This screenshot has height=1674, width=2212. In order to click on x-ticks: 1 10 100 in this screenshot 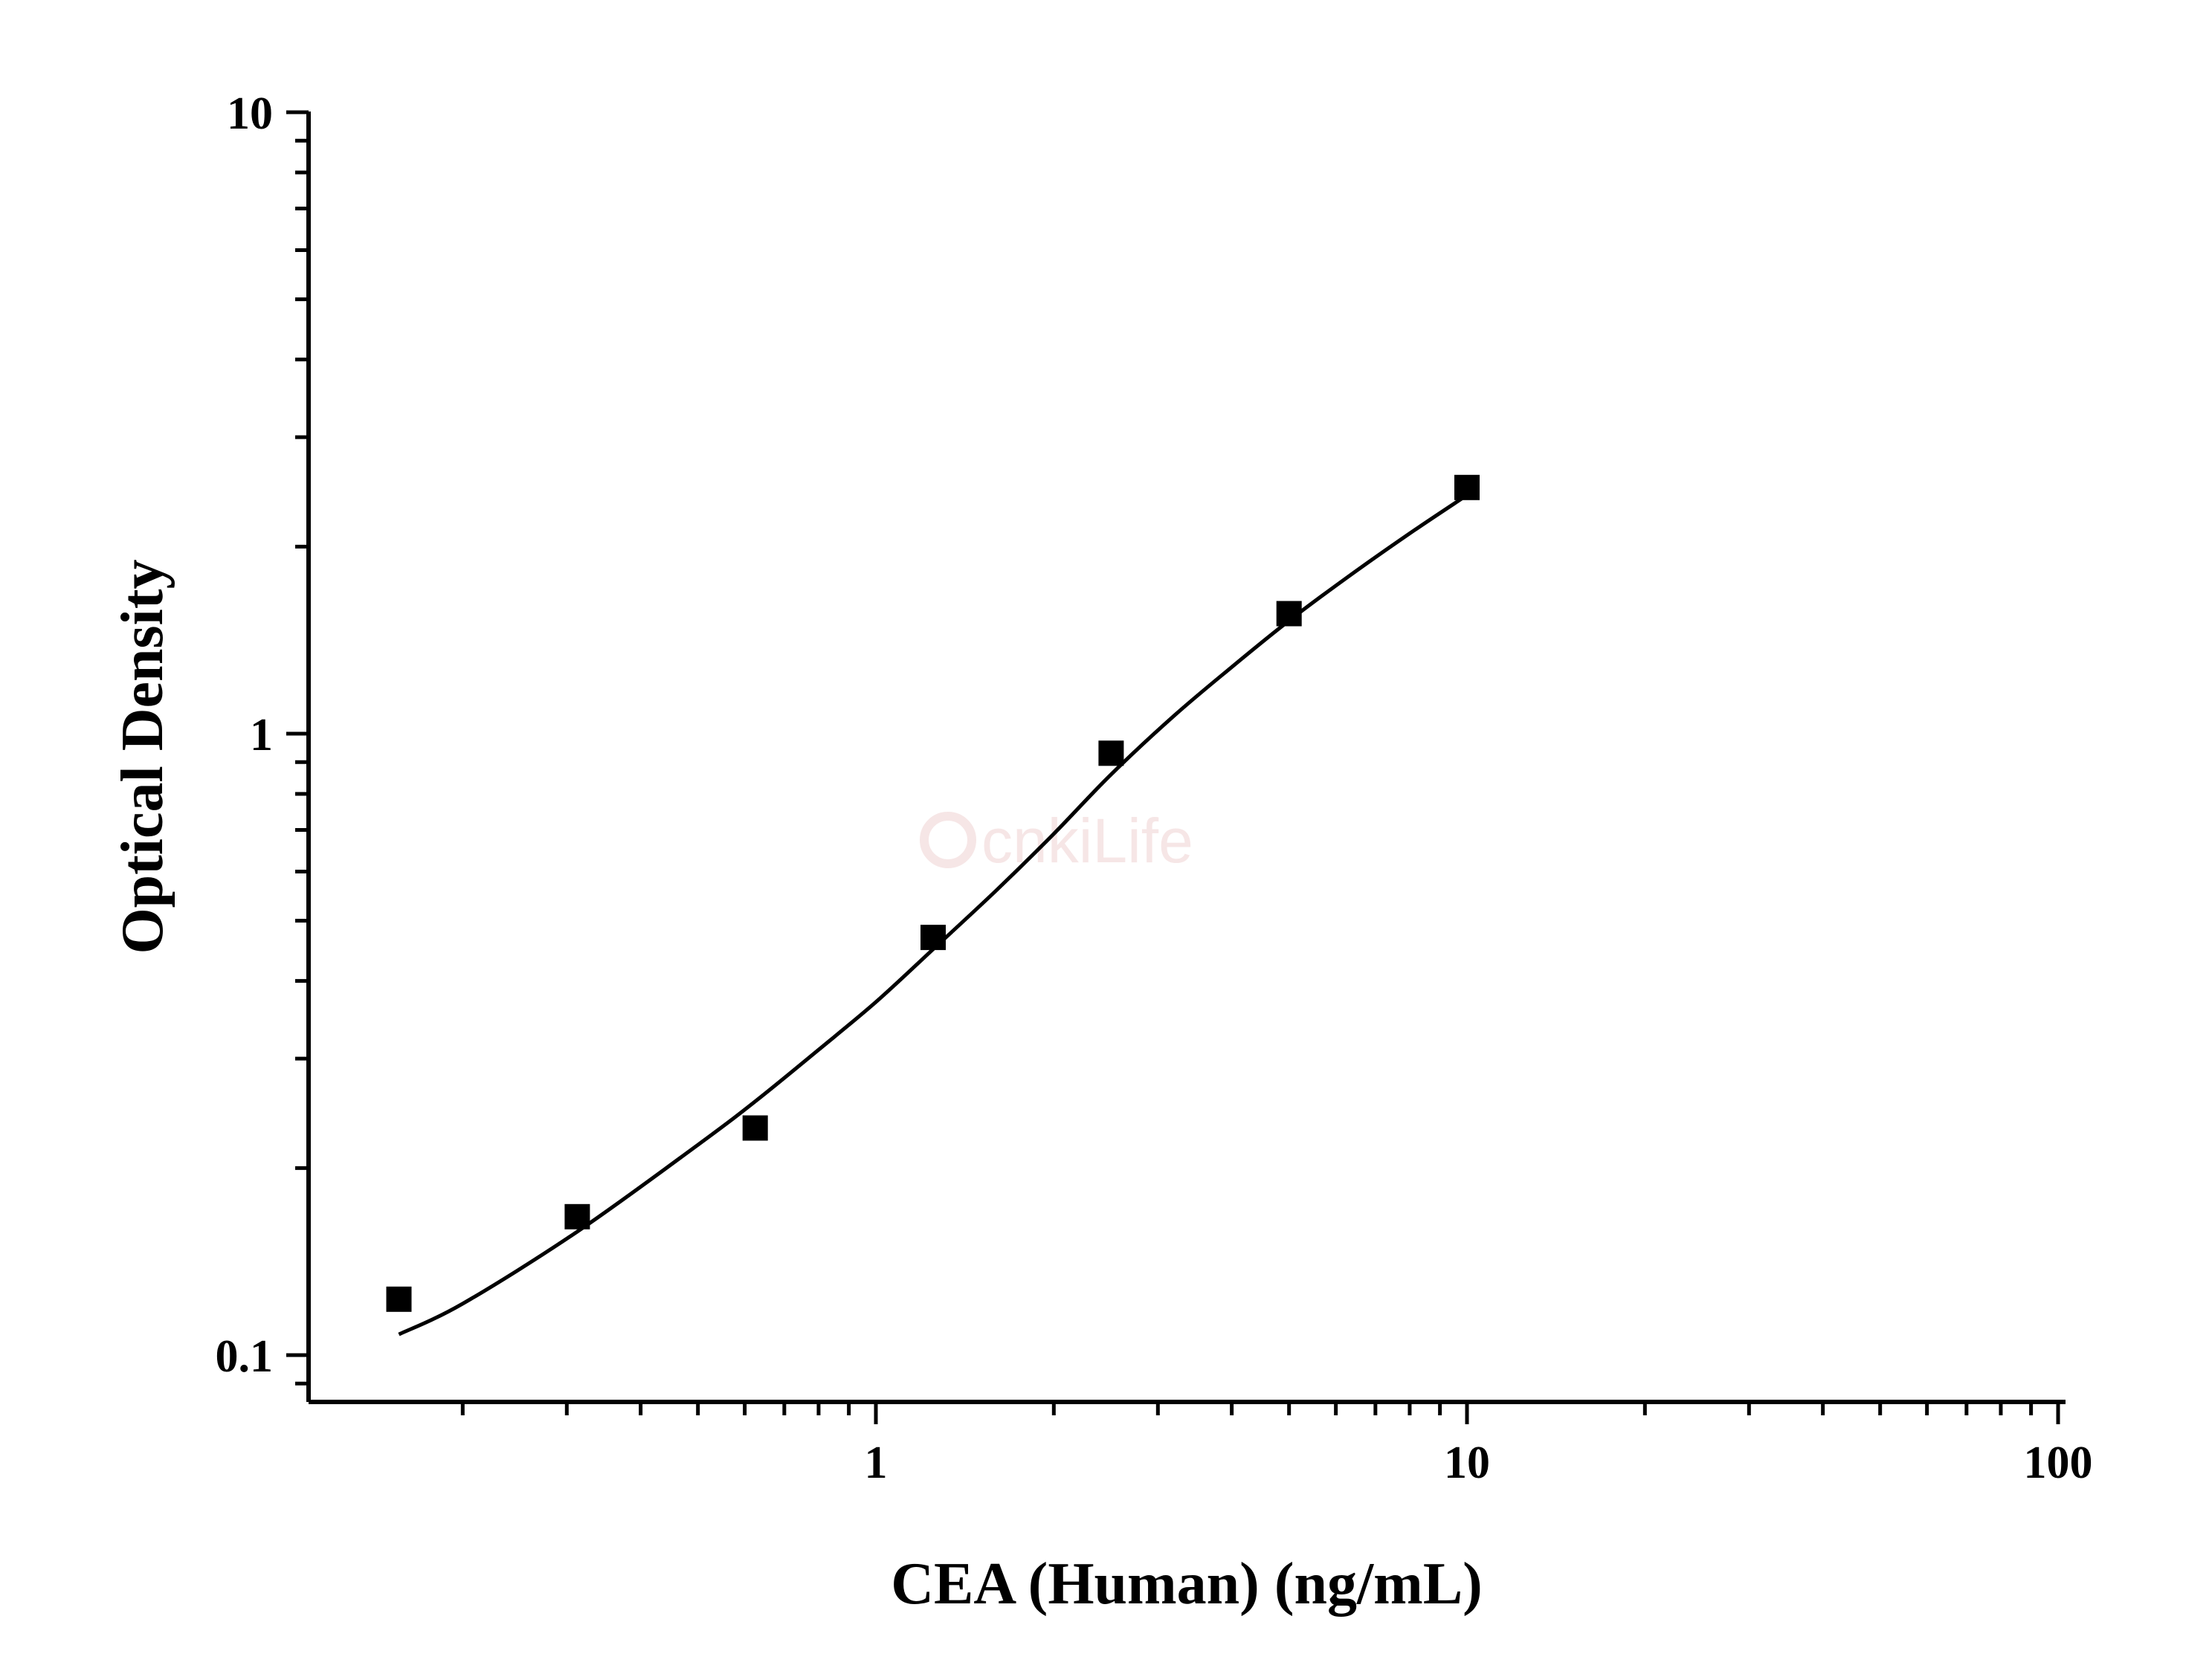, I will do `click(1276, 1445)`.